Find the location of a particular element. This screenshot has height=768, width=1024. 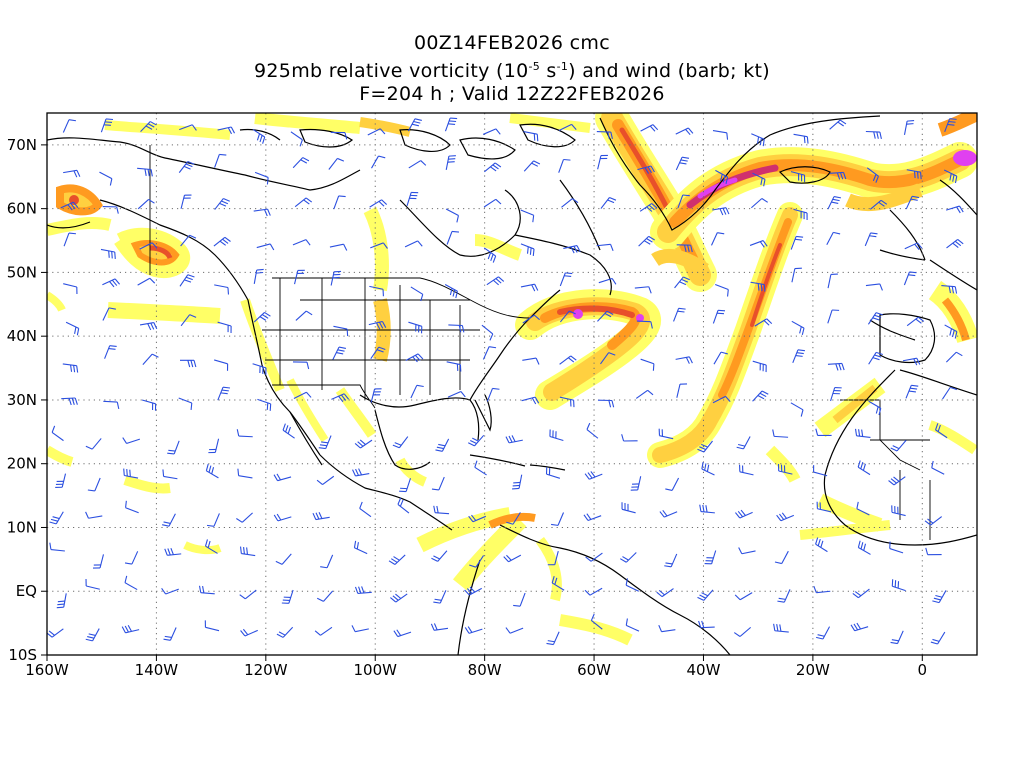

lat-tick-label: EQ is located at coordinates (26, 591).